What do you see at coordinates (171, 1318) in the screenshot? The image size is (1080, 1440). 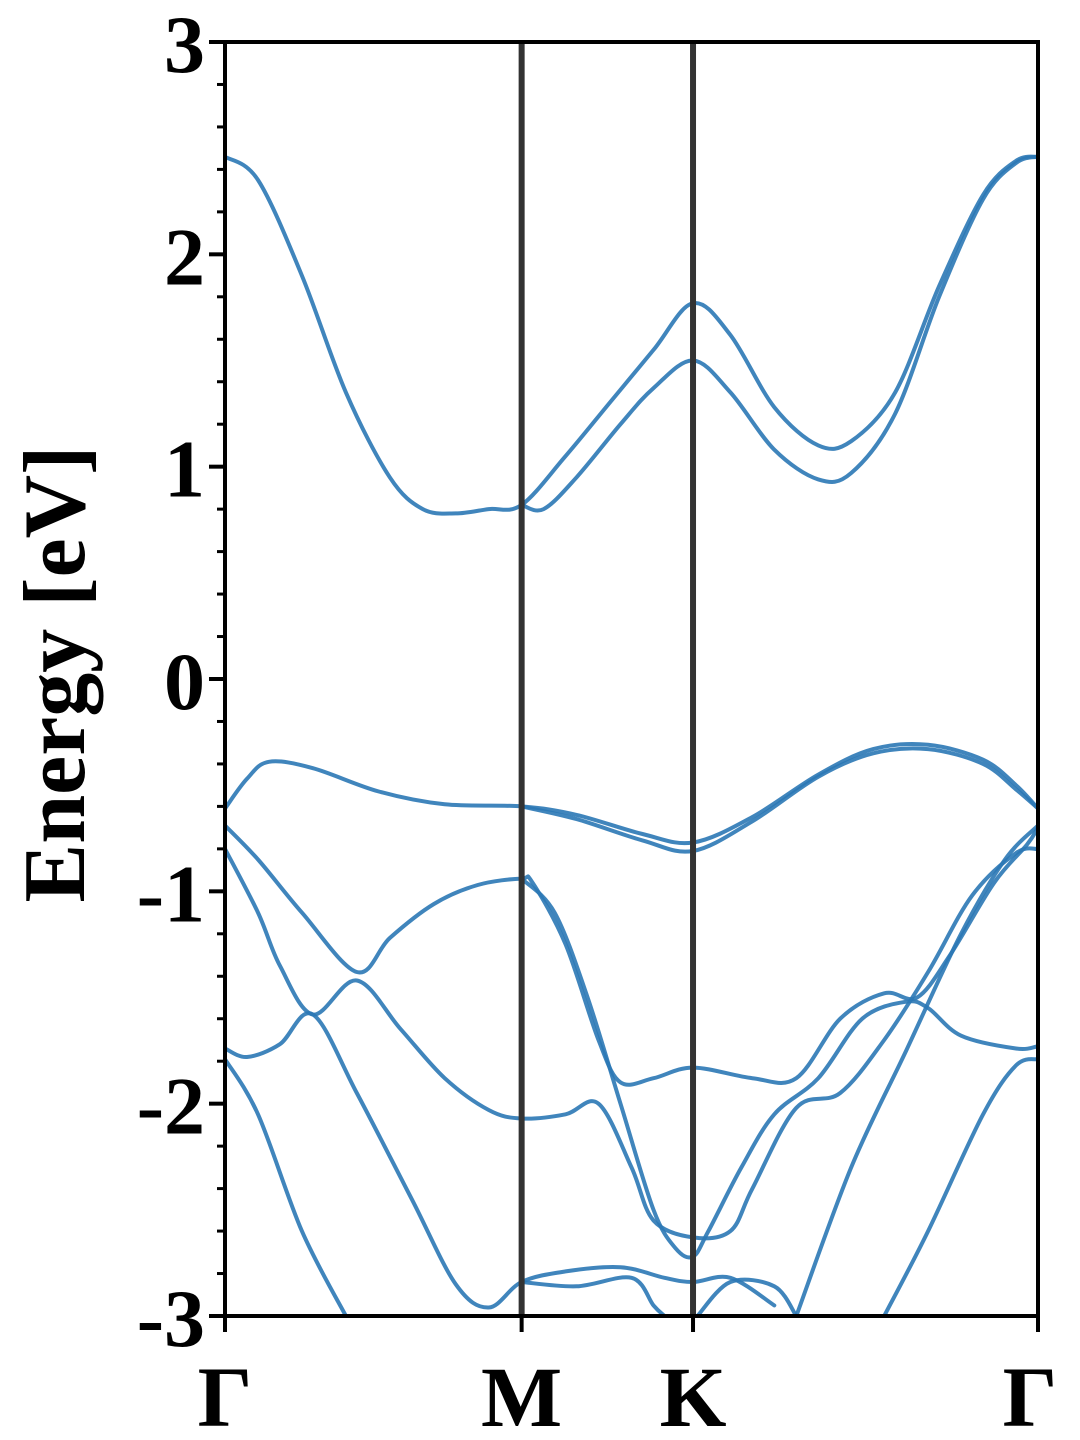 I see `y-tick-label: -3` at bounding box center [171, 1318].